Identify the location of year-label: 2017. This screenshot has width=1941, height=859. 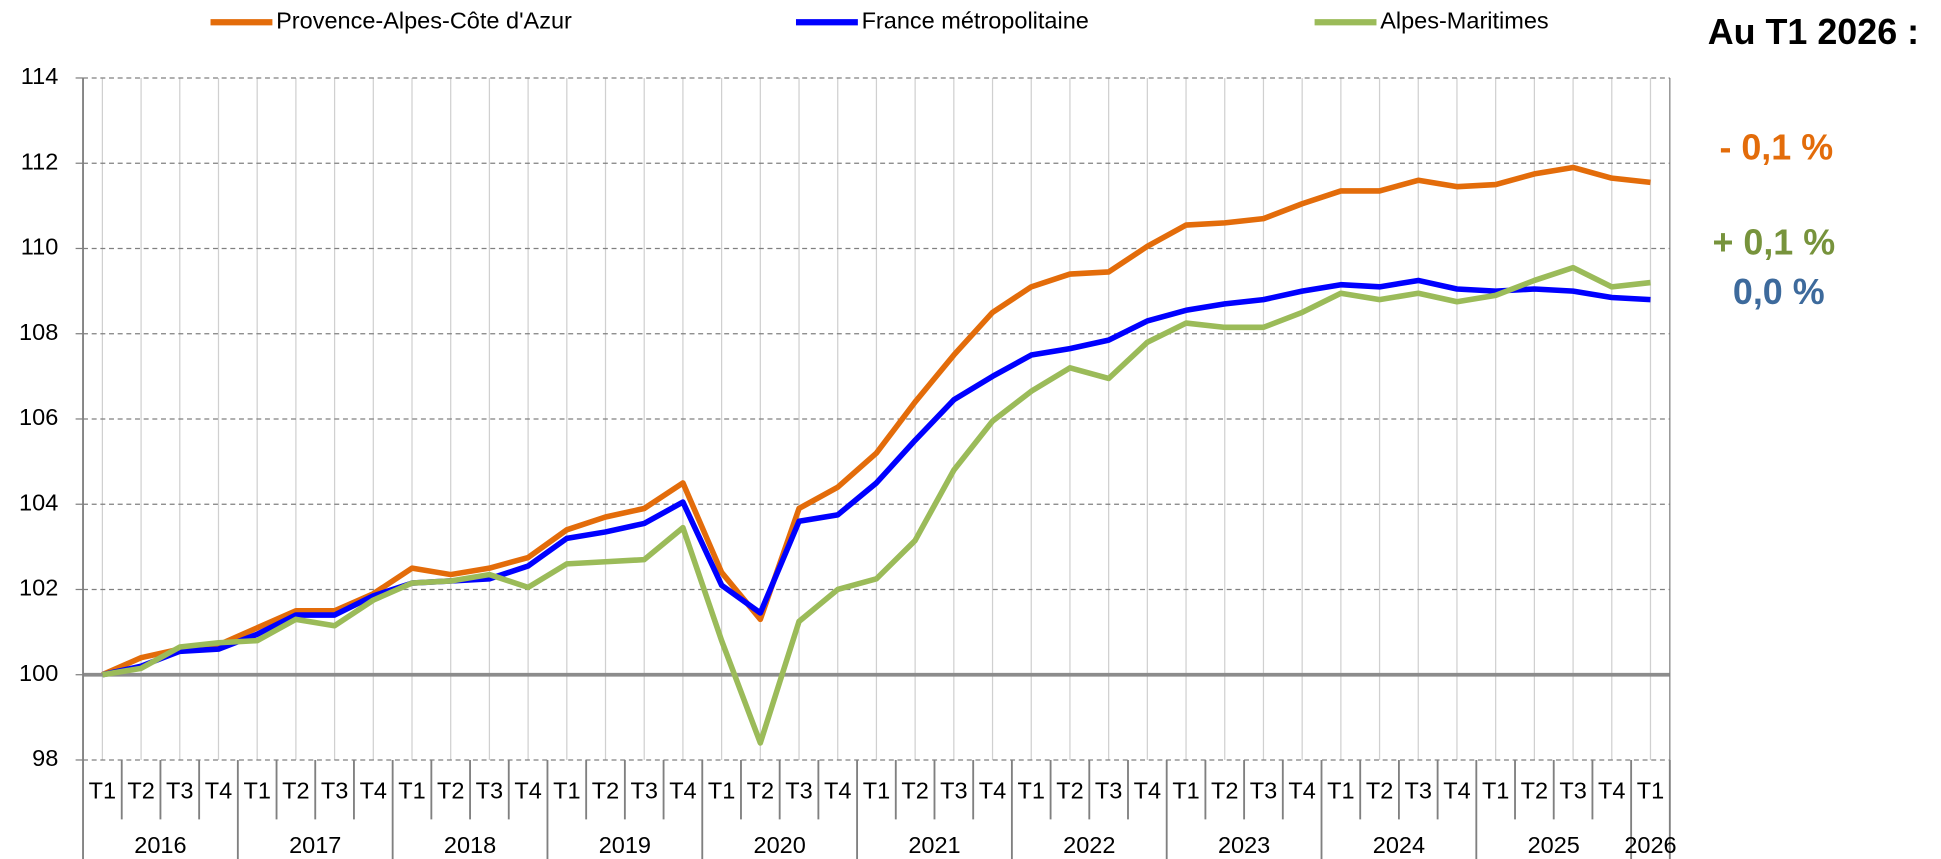
(315, 845).